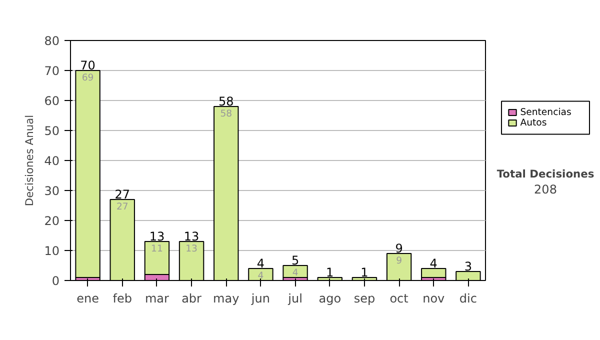 This screenshot has height=340, width=600. I want to click on data-label: 13, so click(192, 249).